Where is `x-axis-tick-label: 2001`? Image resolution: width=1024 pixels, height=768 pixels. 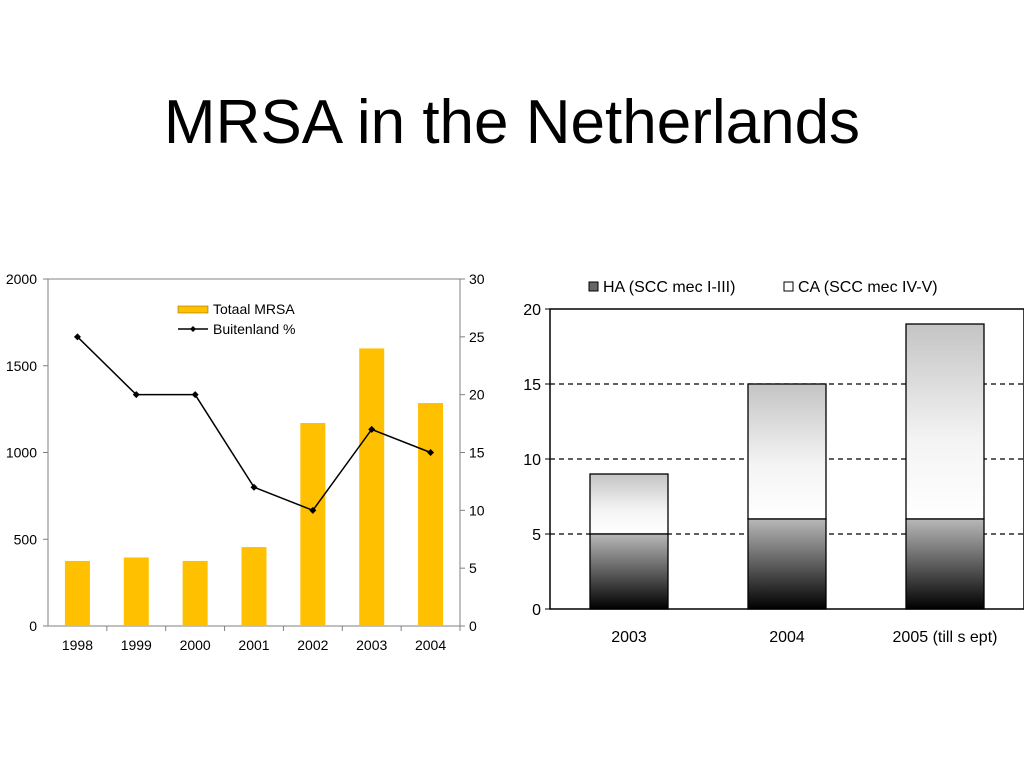 x-axis-tick-label: 2001 is located at coordinates (253, 645).